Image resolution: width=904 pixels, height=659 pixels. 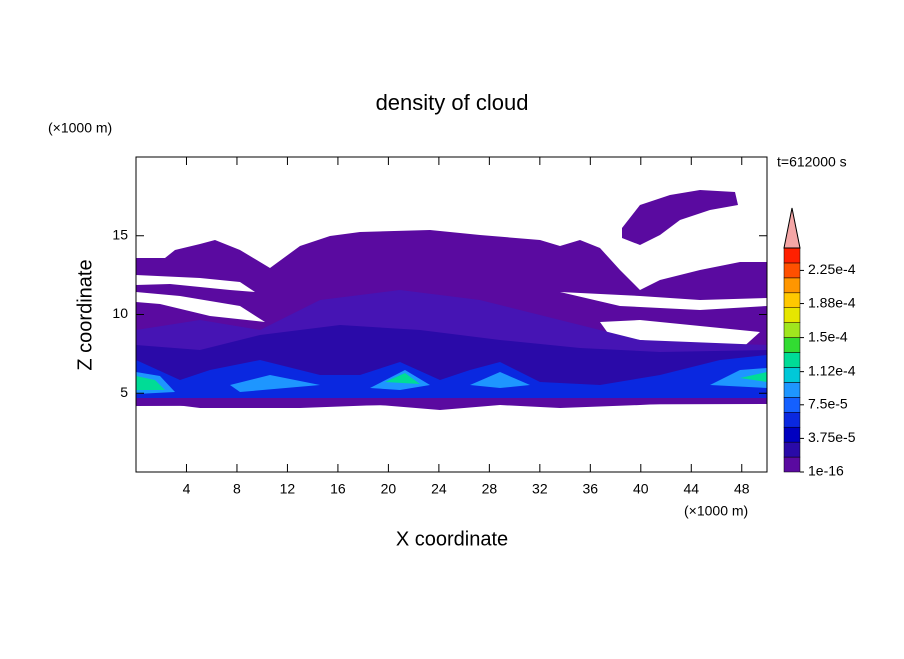 I want to click on x-tick-label: 32, so click(x=540, y=489).